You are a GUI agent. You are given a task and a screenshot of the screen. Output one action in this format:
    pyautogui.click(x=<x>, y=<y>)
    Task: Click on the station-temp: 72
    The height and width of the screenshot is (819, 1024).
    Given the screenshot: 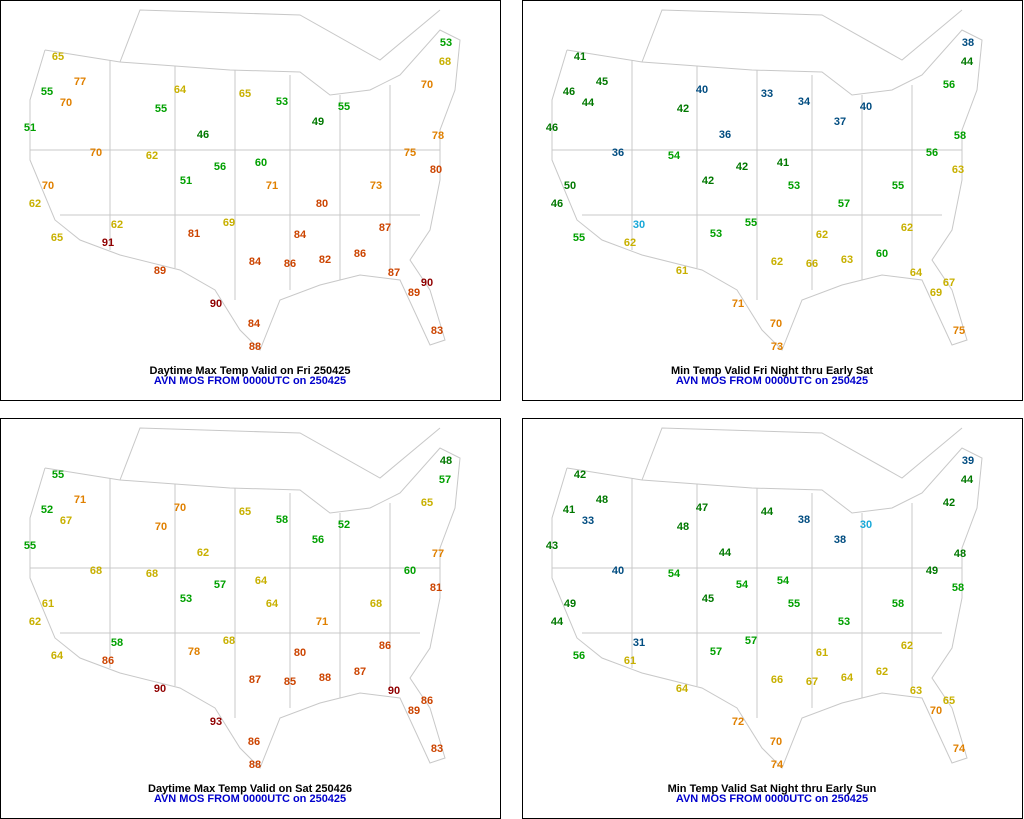 What is the action you would take?
    pyautogui.click(x=738, y=722)
    